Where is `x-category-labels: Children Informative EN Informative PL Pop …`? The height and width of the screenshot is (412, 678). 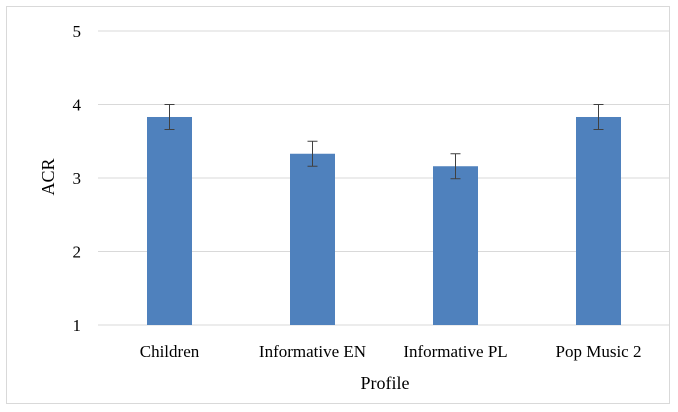 x-category-labels: Children Informative EN Informative PL Pop … is located at coordinates (391, 351).